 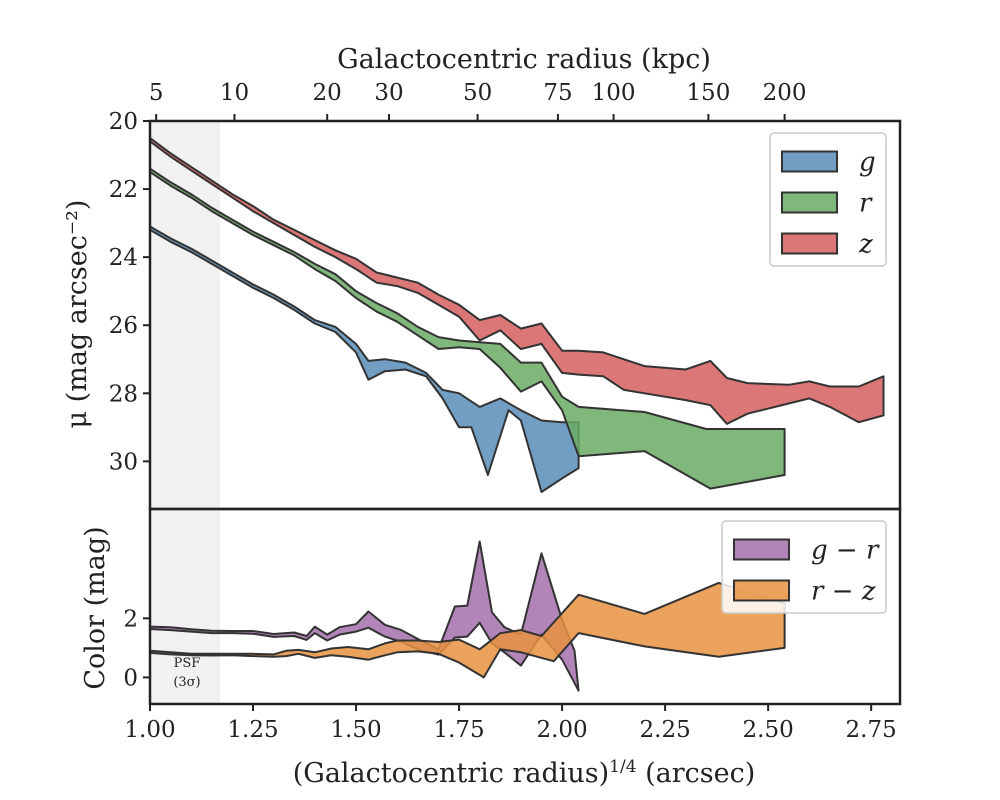 What do you see at coordinates (665, 730) in the screenshot?
I see `x-tick-label: 2.25` at bounding box center [665, 730].